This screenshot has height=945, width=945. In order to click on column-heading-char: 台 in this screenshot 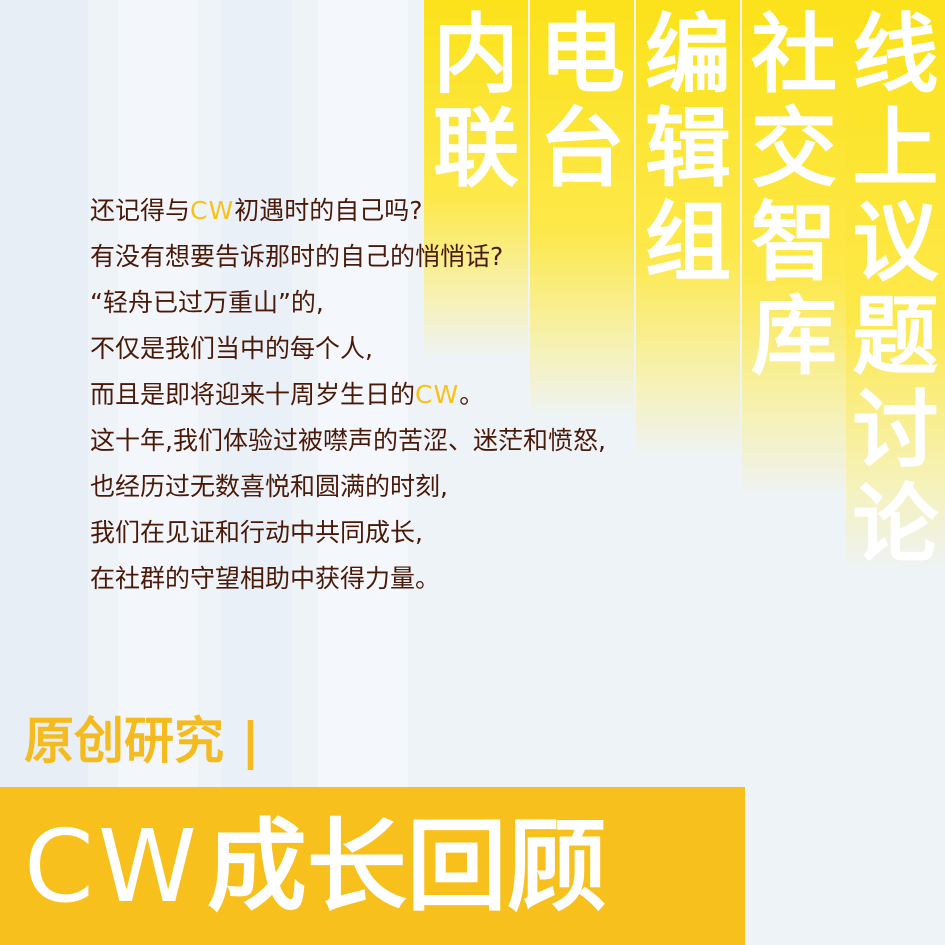, I will do `click(582, 149)`.